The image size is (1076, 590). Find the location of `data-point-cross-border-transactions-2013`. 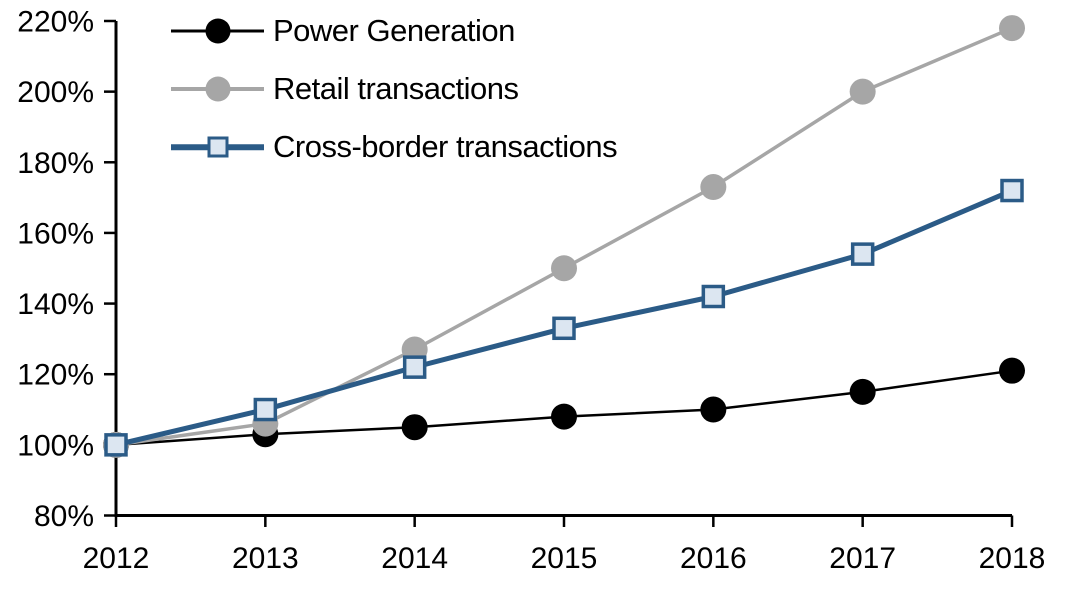

data-point-cross-border-transactions-2013 is located at coordinates (265, 409).